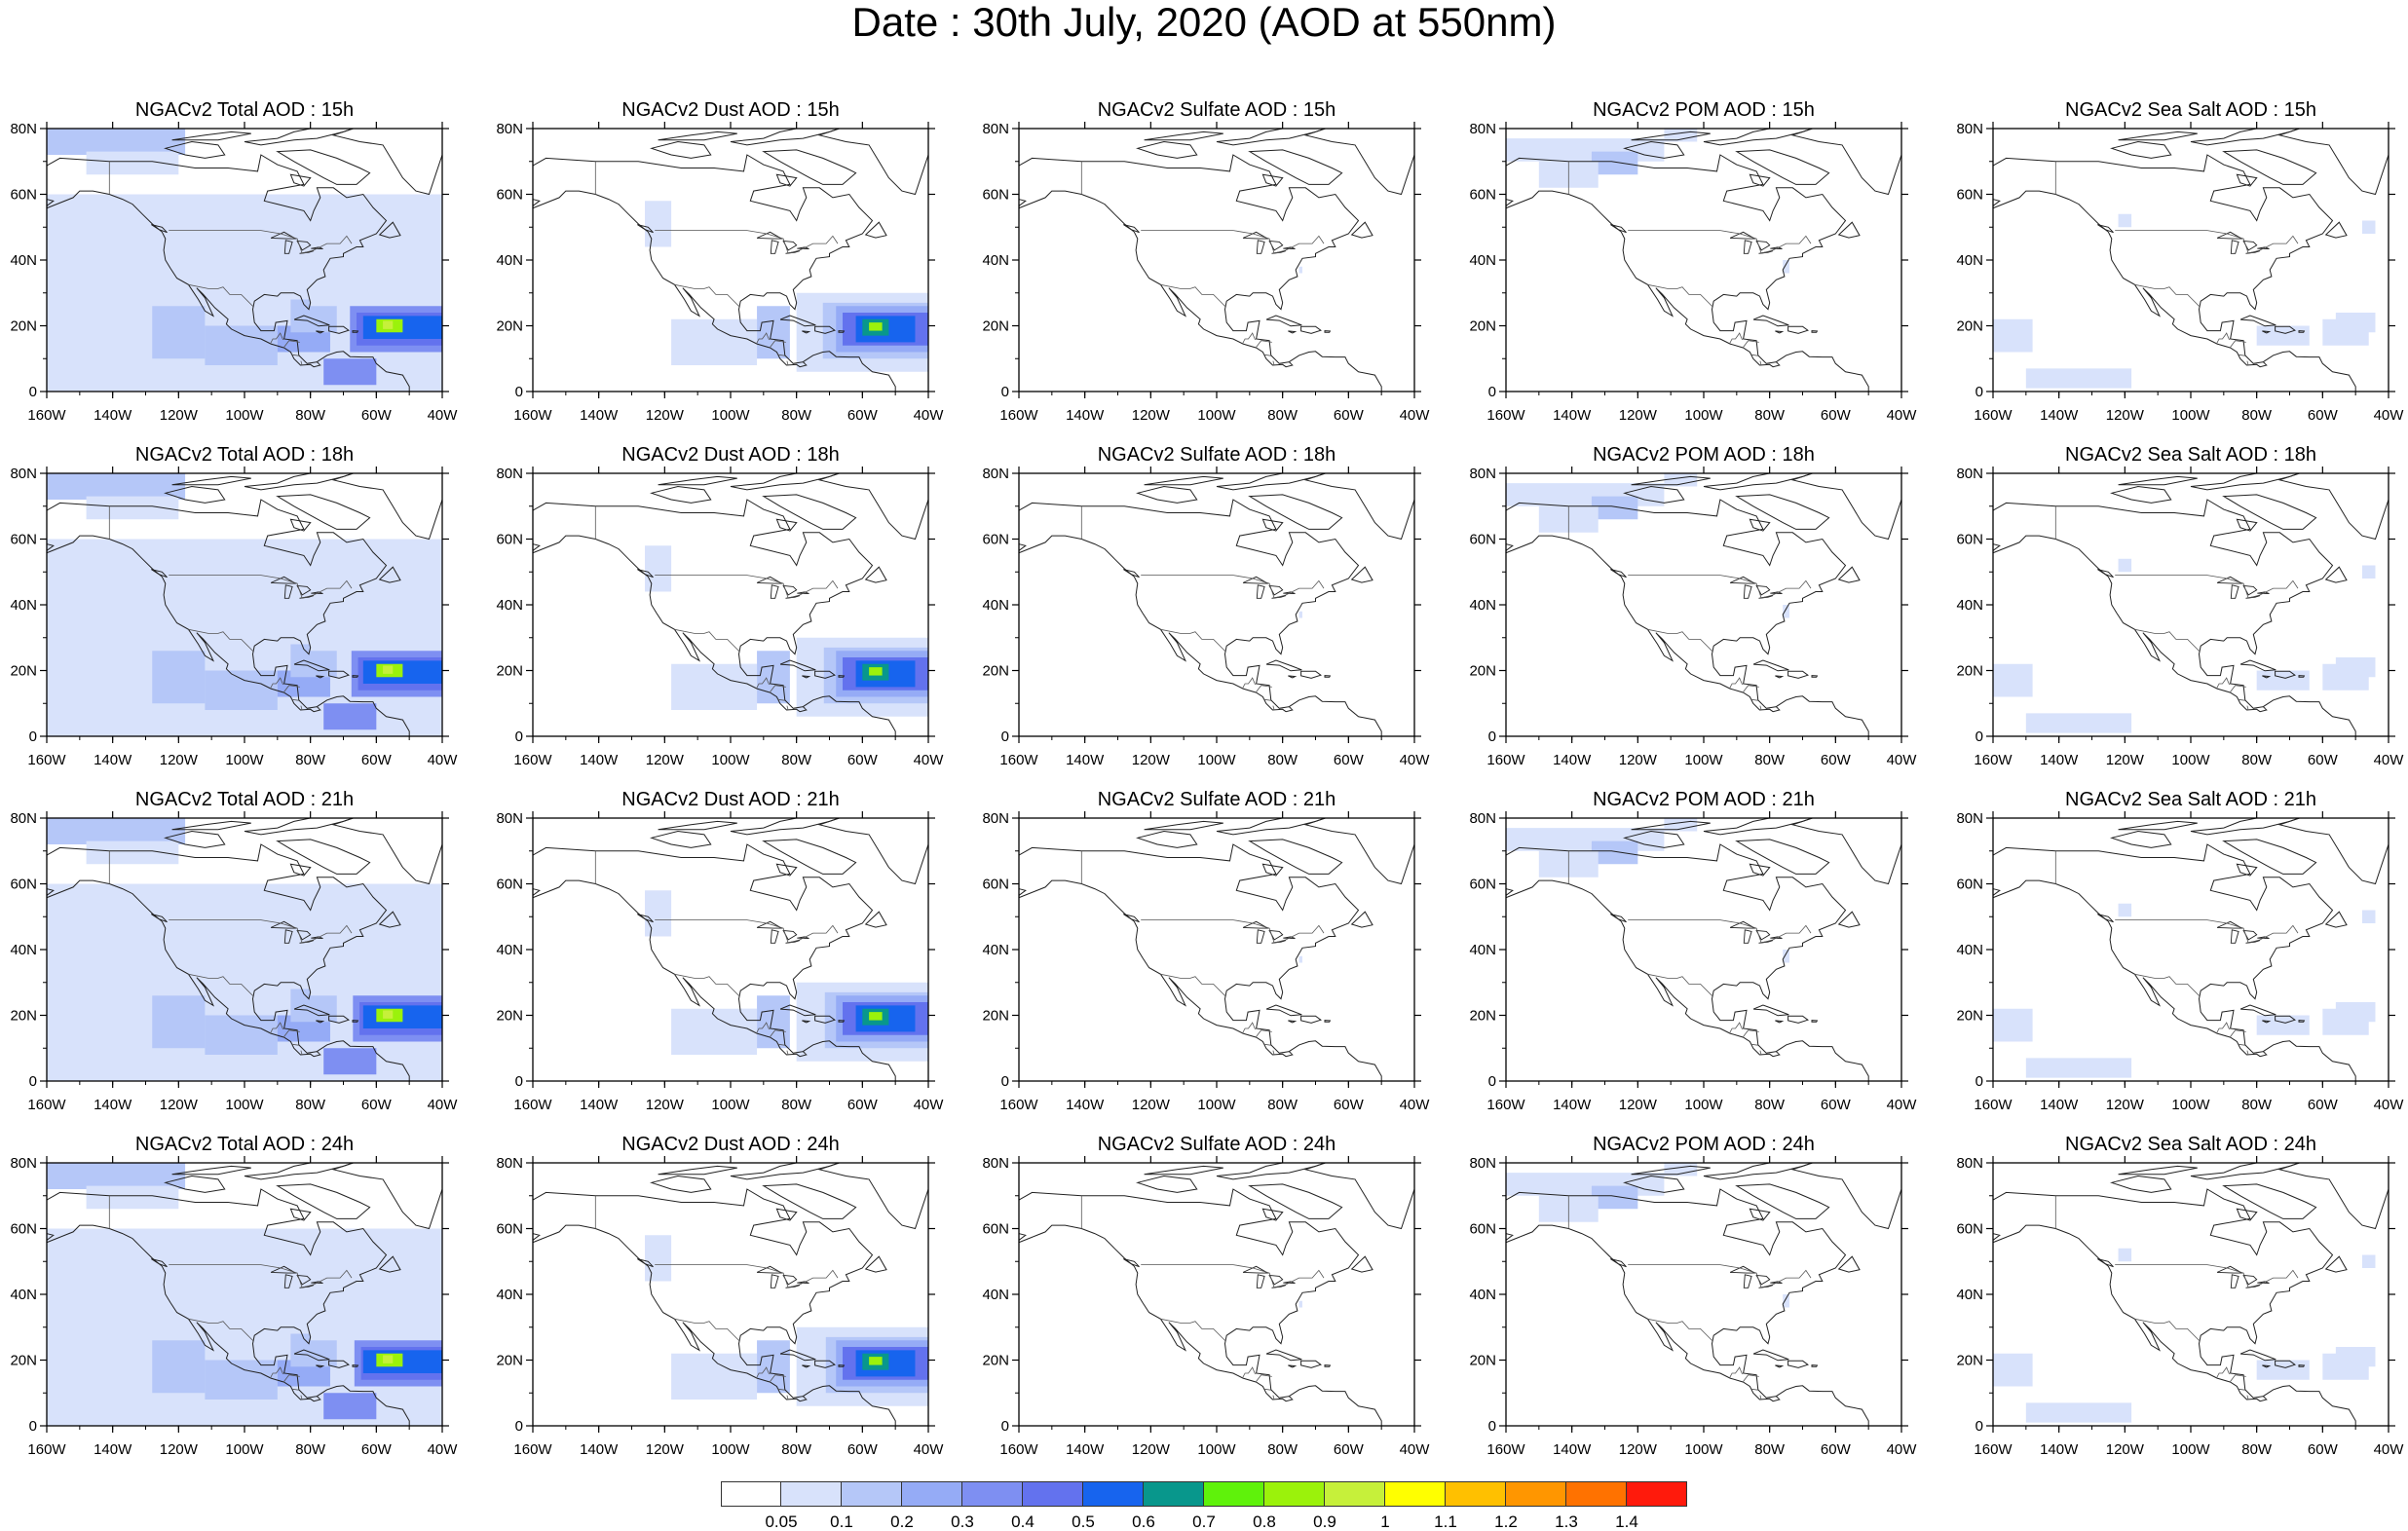 The image size is (2408, 1531). I want to click on colorbar-swatch, so click(1113, 1494).